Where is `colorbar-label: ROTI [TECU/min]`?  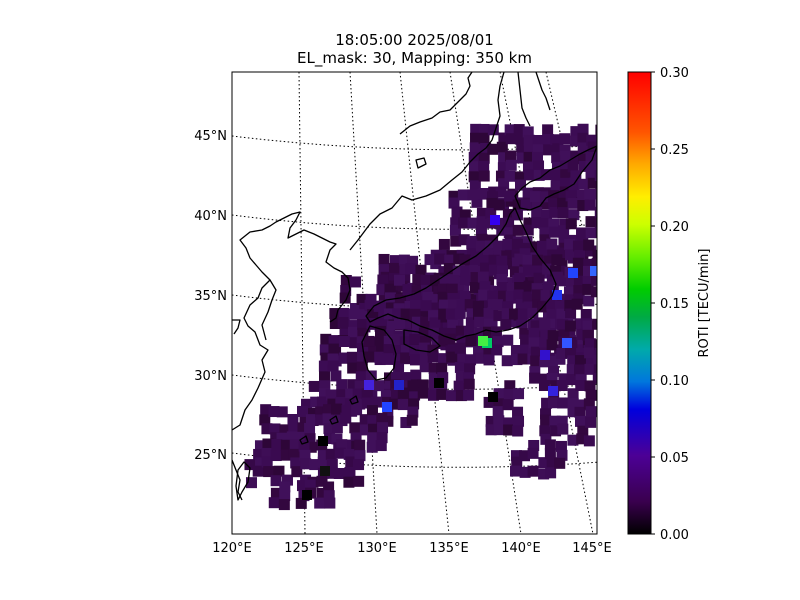 colorbar-label: ROTI [TECU/min] is located at coordinates (704, 303).